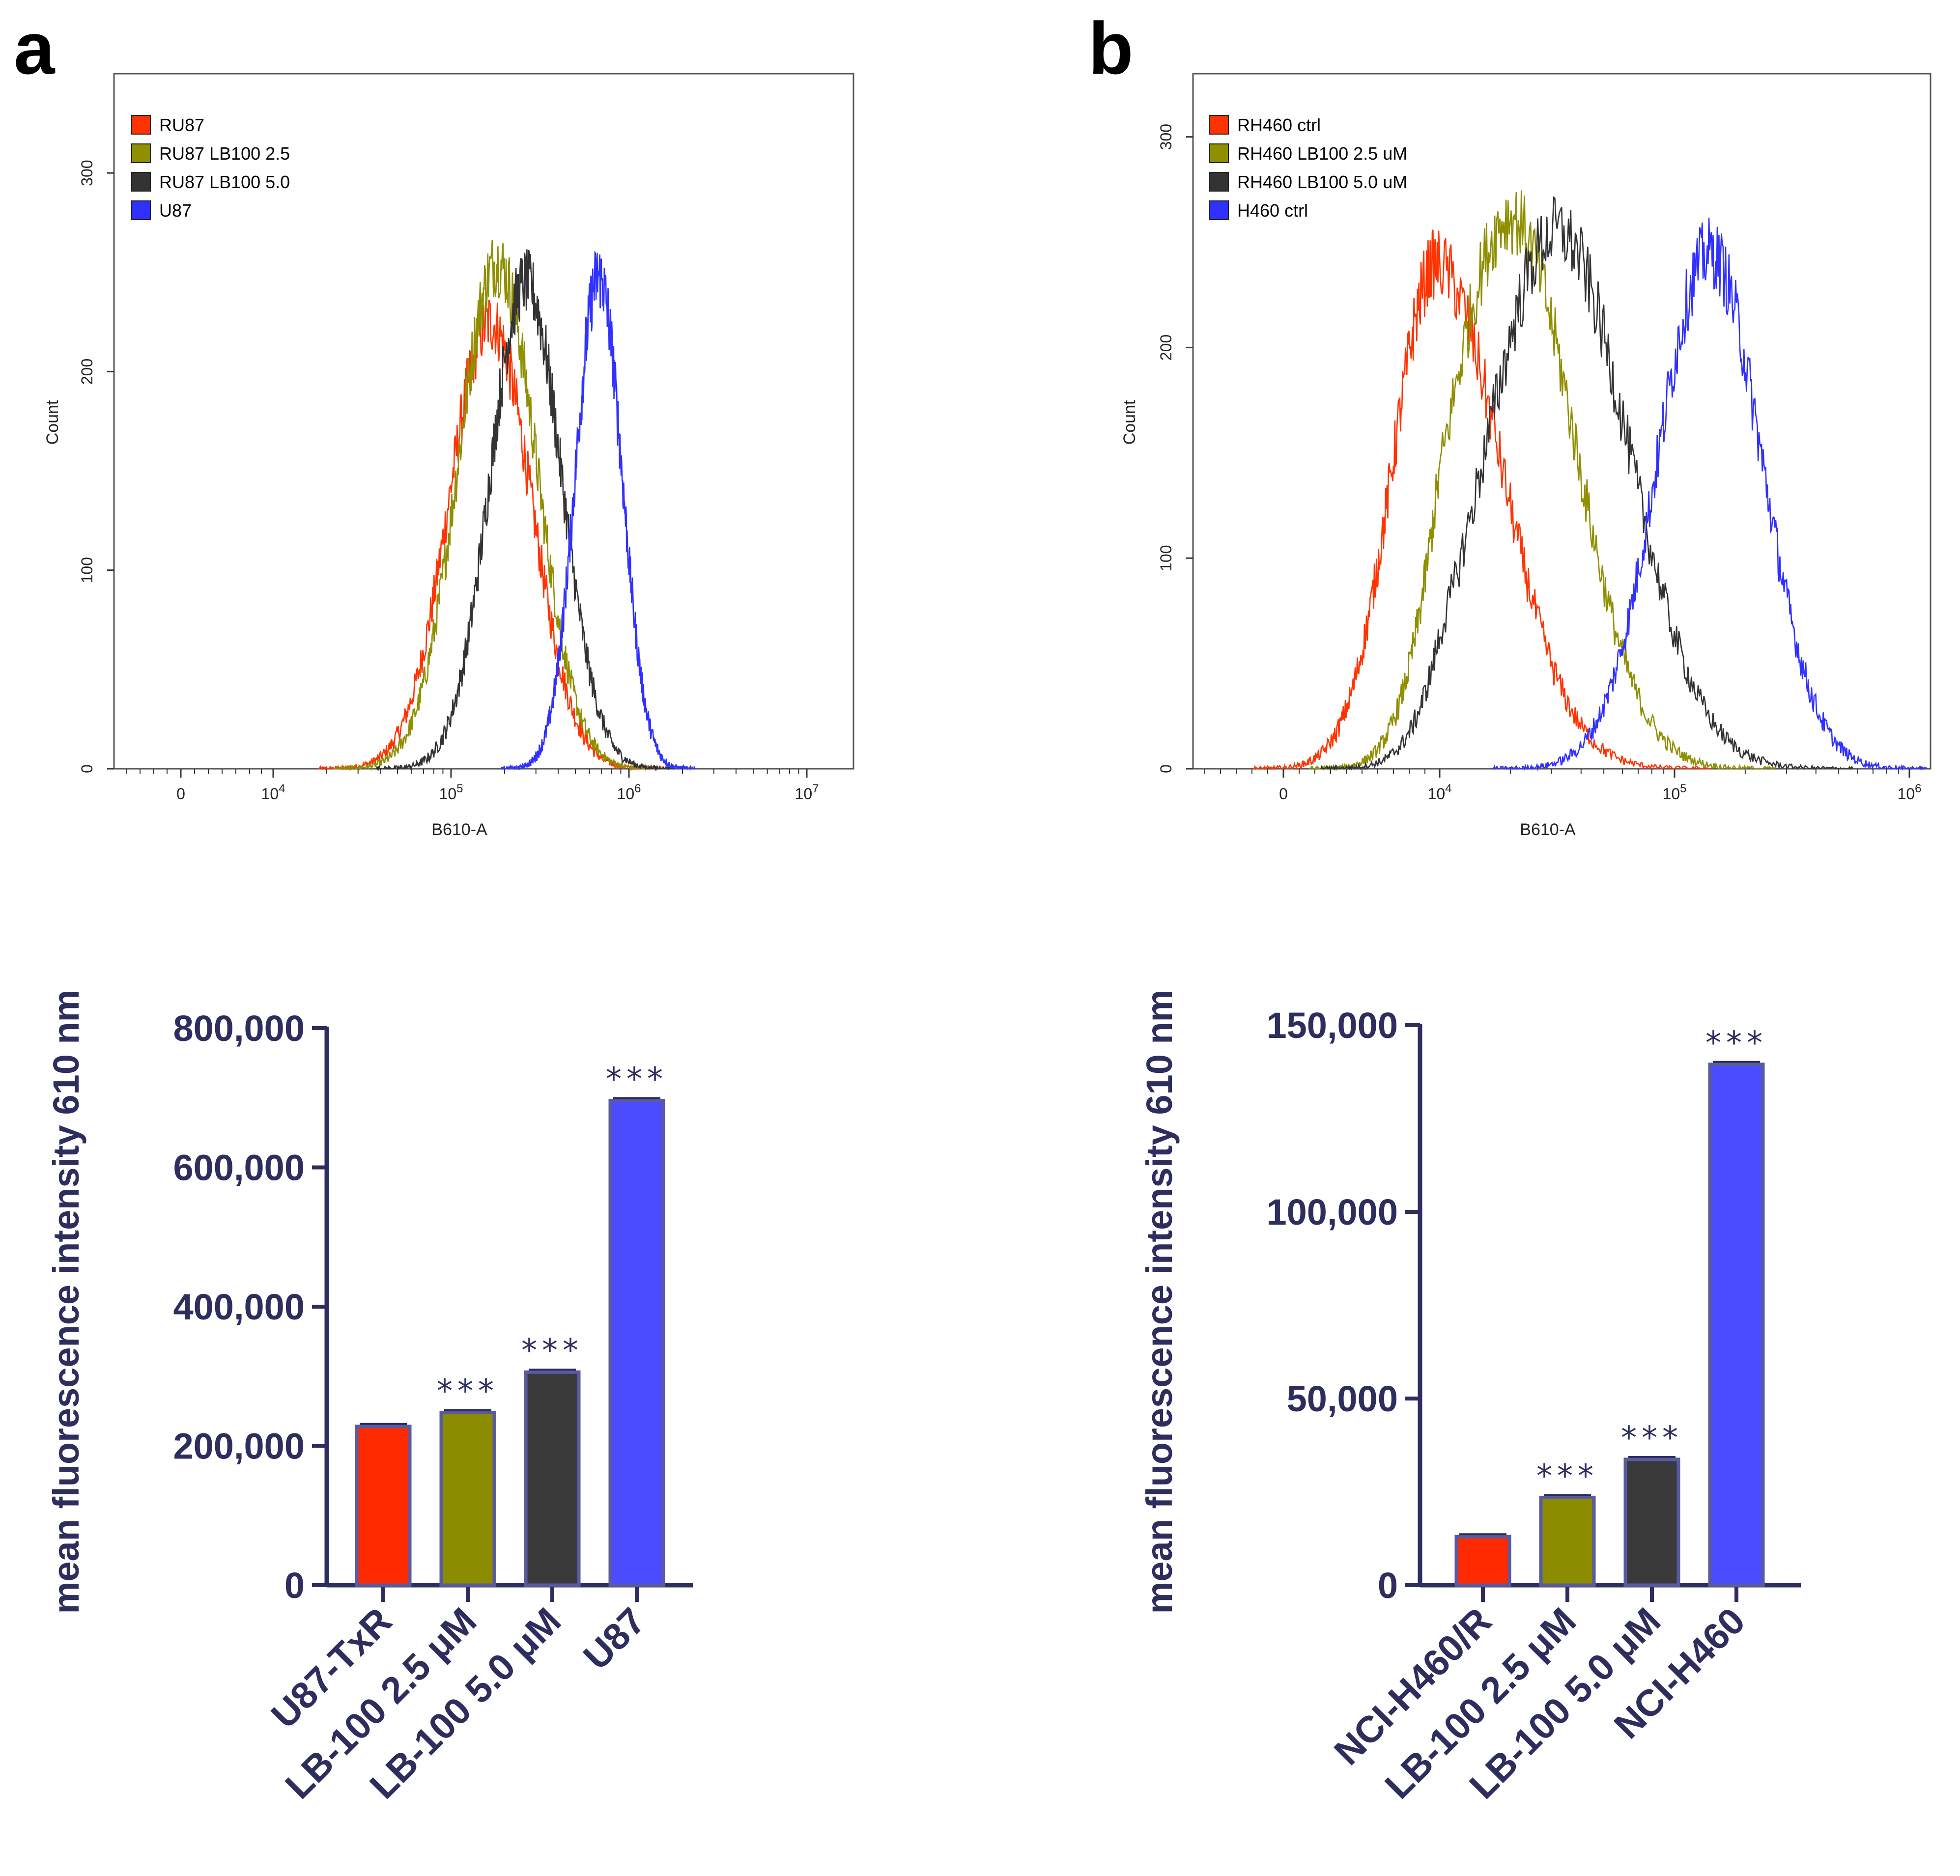 The image size is (1960, 1876). Describe the element at coordinates (96, 466) in the screenshot. I see `histogram-a-y-ticks: 0 100 200 300` at that location.